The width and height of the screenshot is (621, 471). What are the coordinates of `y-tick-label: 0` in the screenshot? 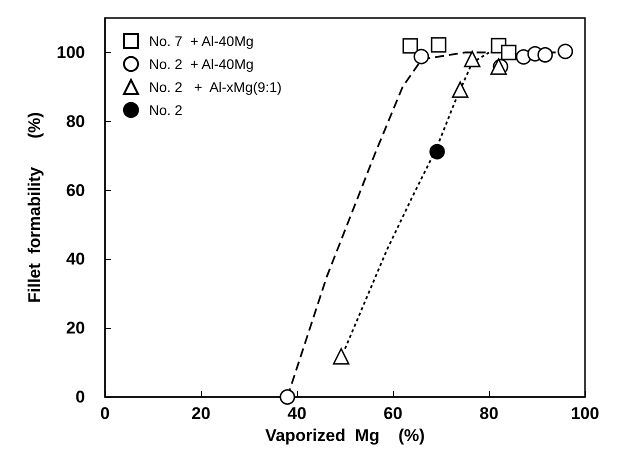 It's located at (80, 397).